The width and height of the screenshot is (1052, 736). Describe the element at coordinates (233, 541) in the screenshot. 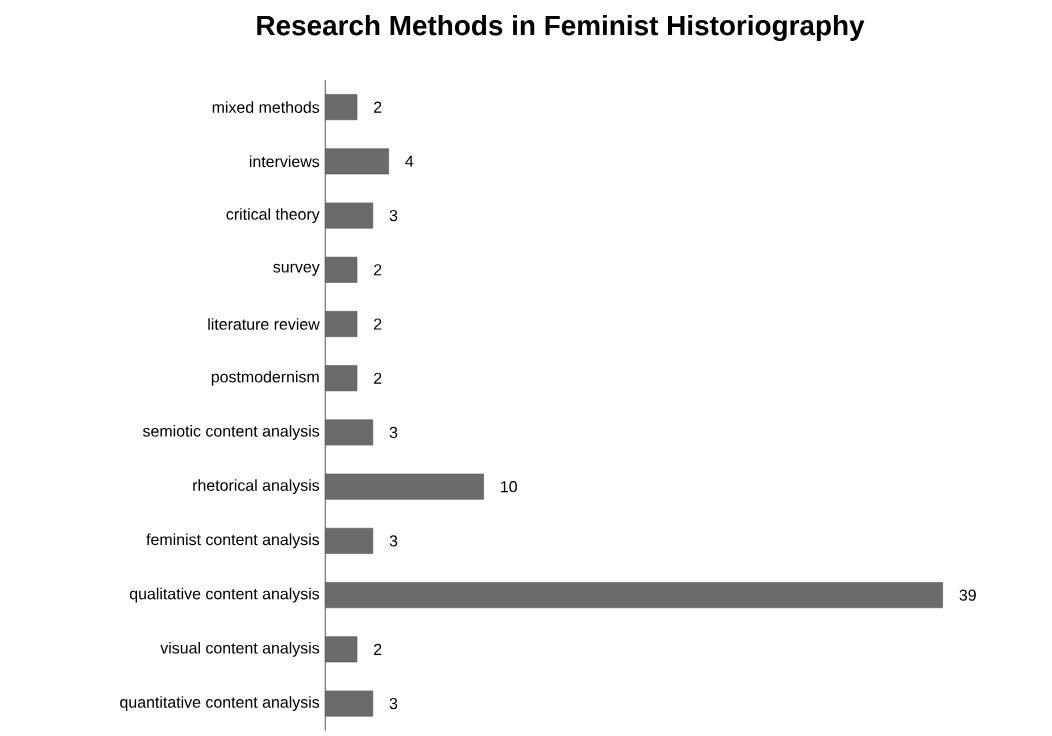

I see `y-tick-label: feminist content analysis` at that location.